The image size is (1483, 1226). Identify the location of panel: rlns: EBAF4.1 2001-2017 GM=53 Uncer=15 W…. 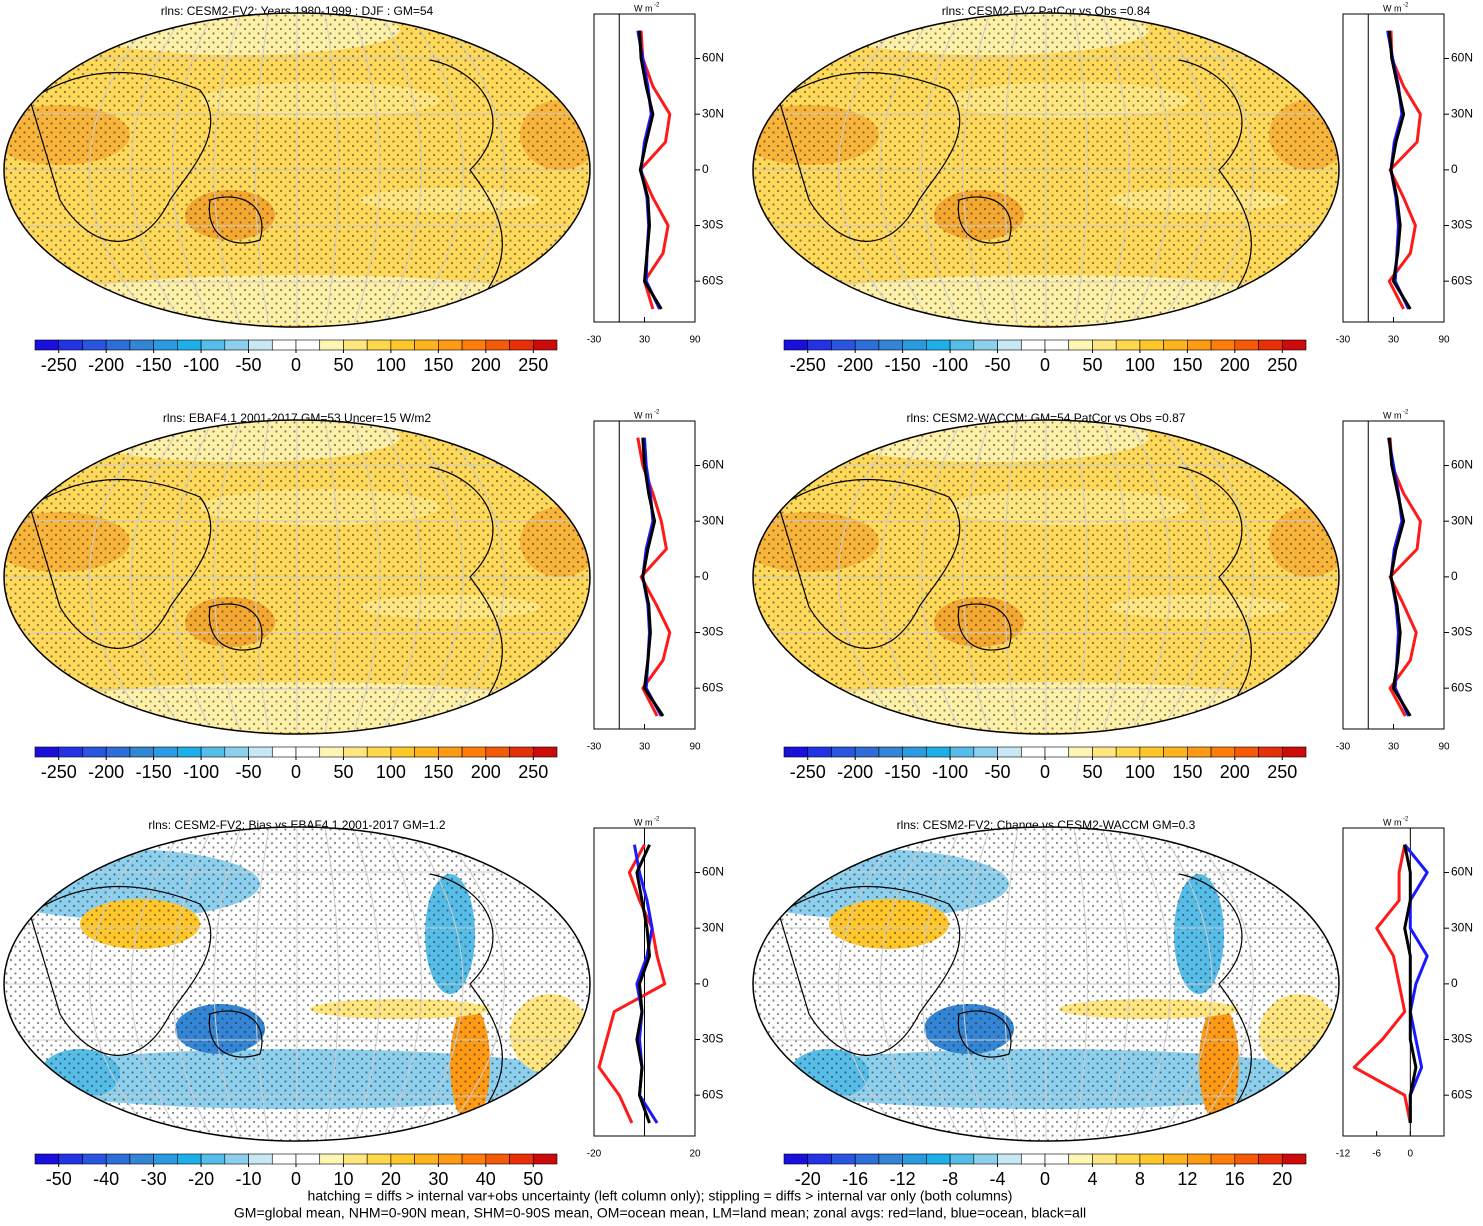
(363, 596).